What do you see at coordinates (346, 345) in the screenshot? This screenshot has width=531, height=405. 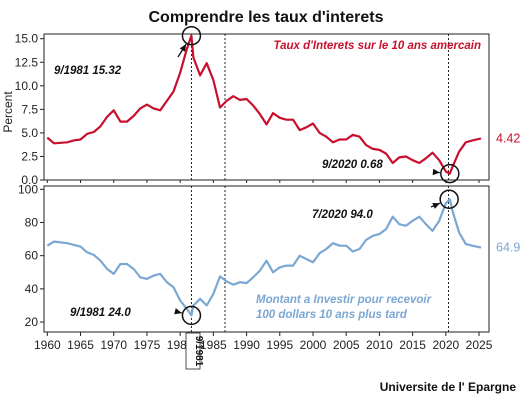 I see `x-tick-label: 2005` at bounding box center [346, 345].